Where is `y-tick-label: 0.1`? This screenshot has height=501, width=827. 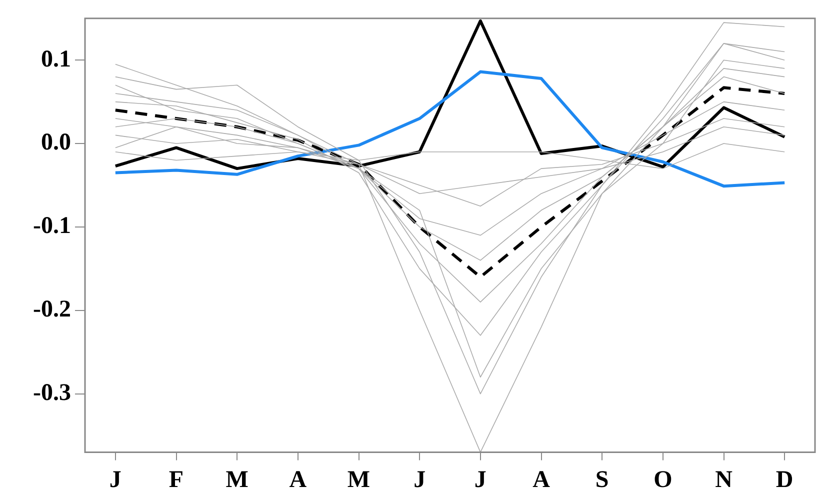 y-tick-label: 0.1 is located at coordinates (56, 59).